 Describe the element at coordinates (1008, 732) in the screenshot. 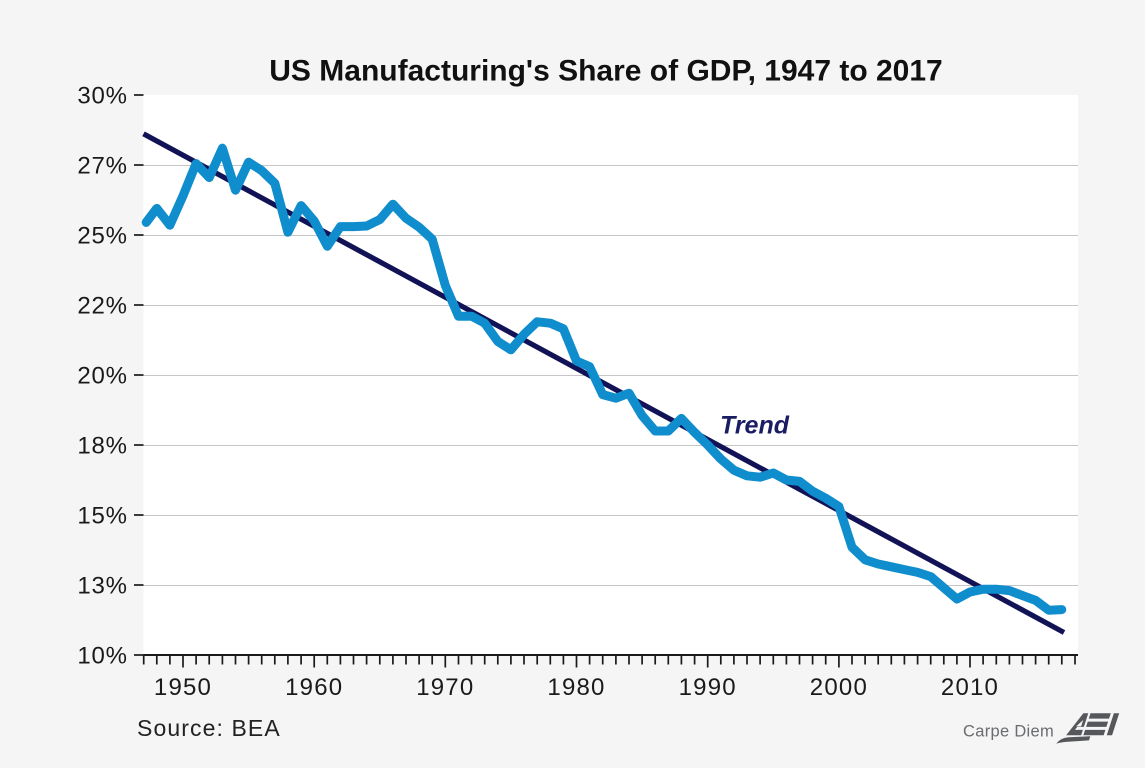

I see `svg-text: Carpe Diem` at that location.